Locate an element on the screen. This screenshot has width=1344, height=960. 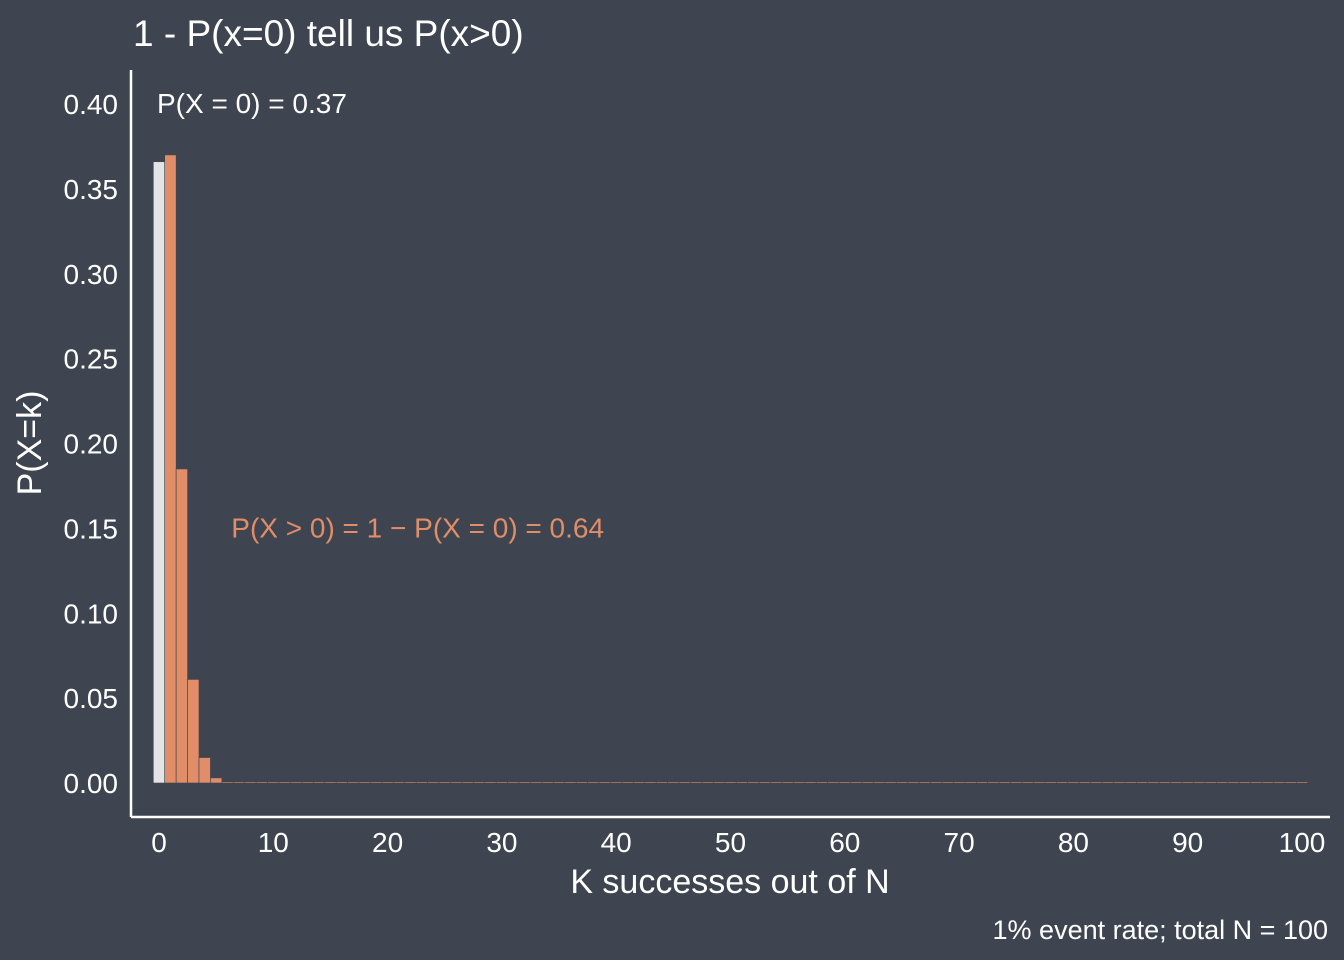
x-tick-label: 80 is located at coordinates (1073, 842).